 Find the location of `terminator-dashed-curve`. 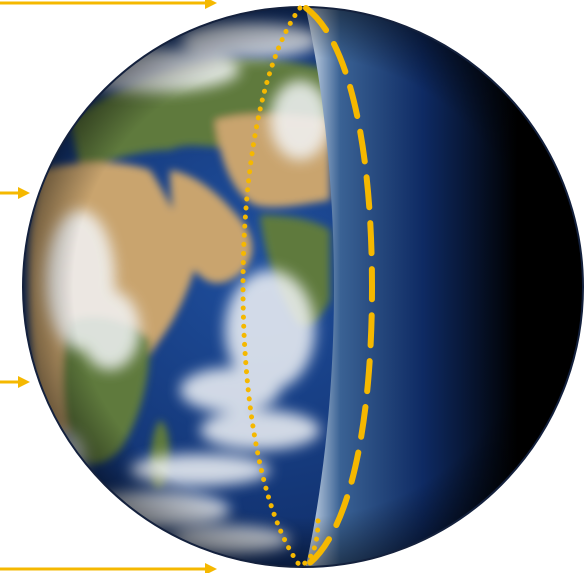

terminator-dashed-curve is located at coordinates (339, 287).